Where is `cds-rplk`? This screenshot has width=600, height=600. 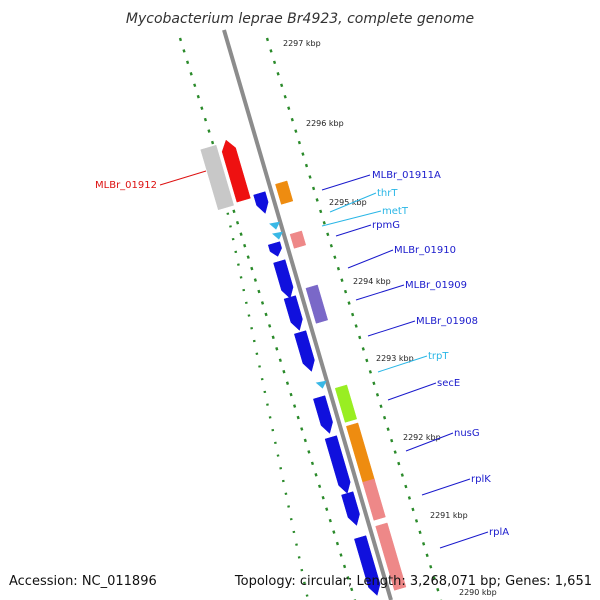
cds-rplk is located at coordinates (350, 508).